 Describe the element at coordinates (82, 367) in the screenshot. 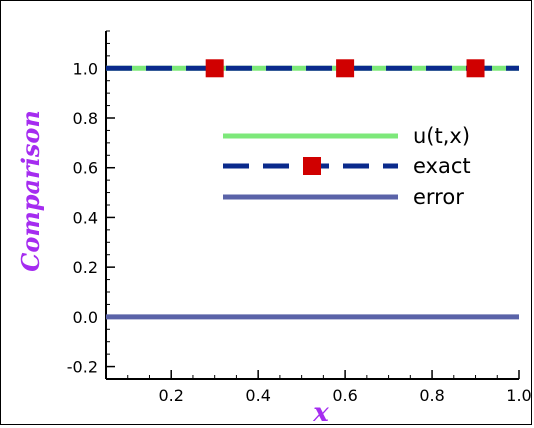

I see `y-tick-label: -0.2` at that location.